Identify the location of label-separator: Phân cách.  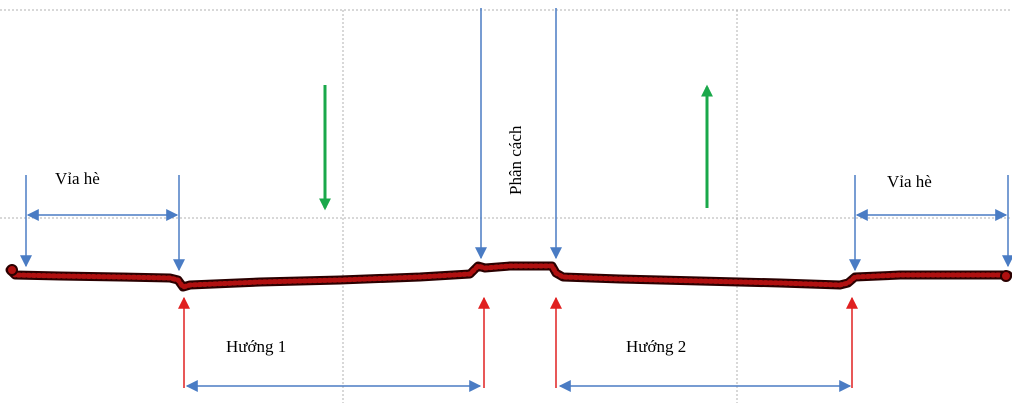
(515, 160).